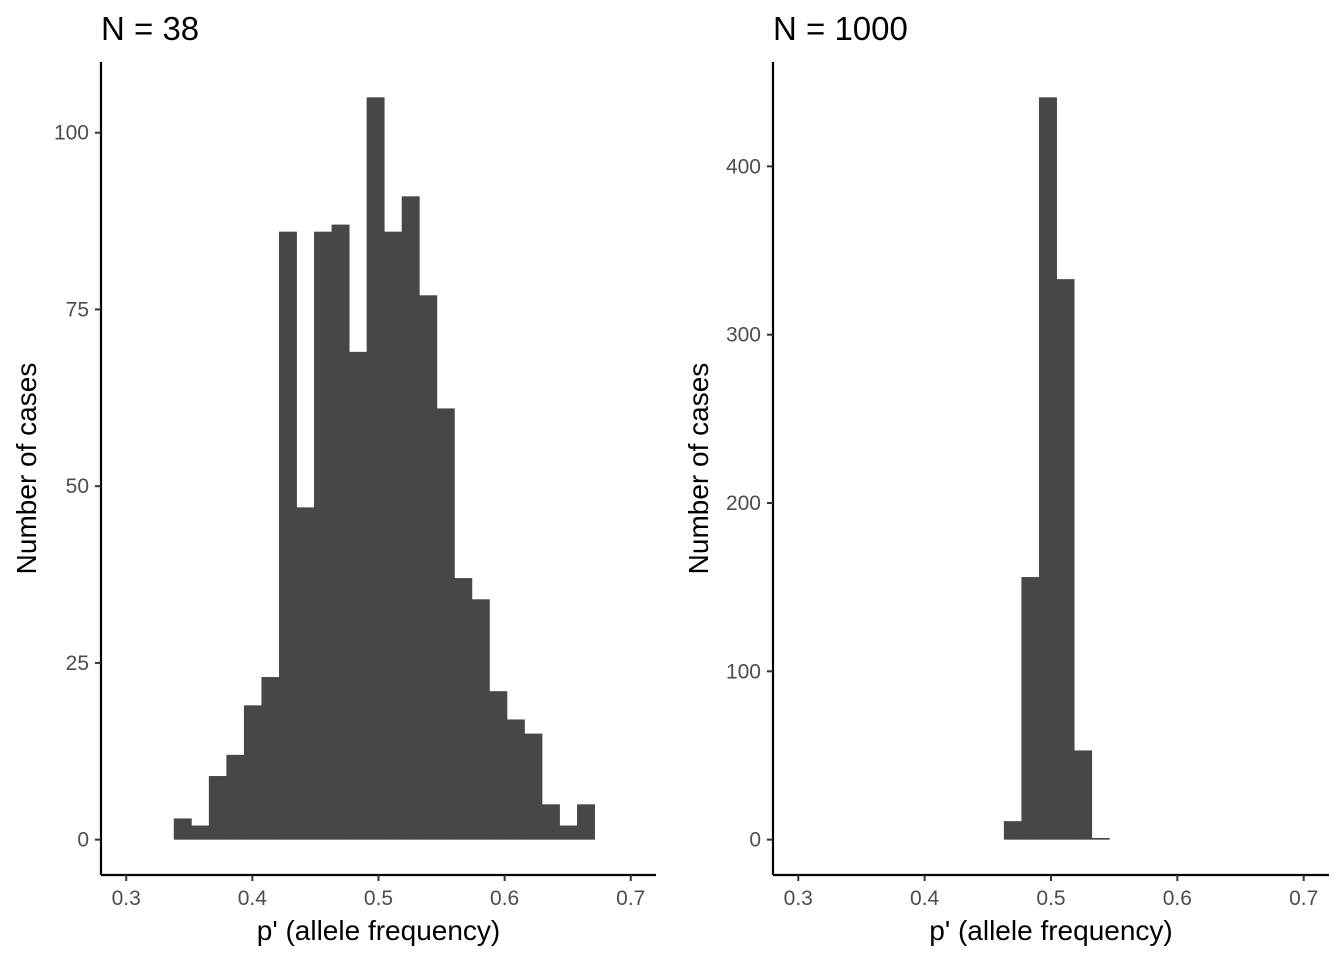 The width and height of the screenshot is (1344, 960). I want to click on y-tick-label: 75, so click(77, 309).